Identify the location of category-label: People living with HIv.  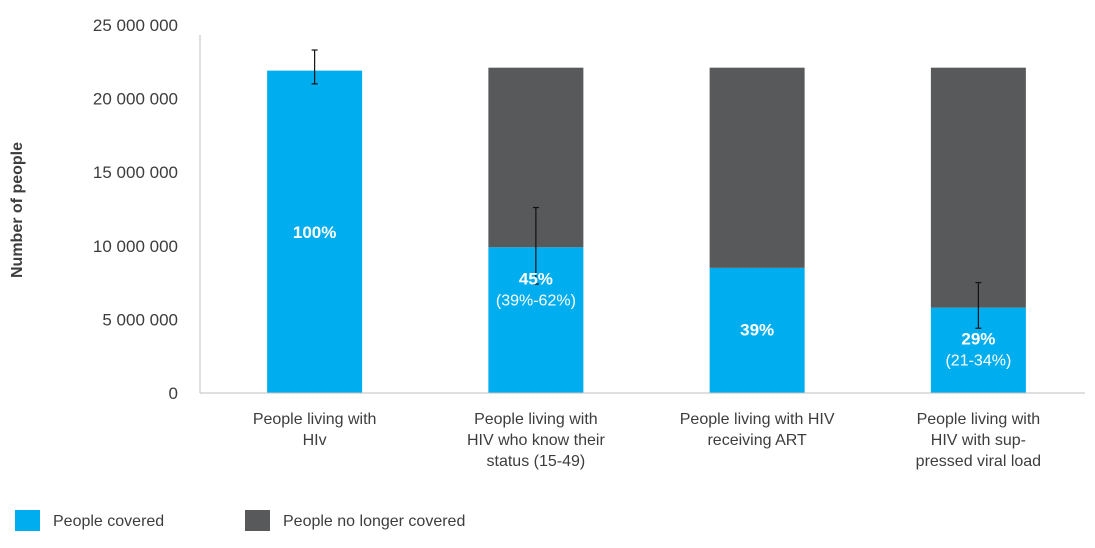
(315, 430).